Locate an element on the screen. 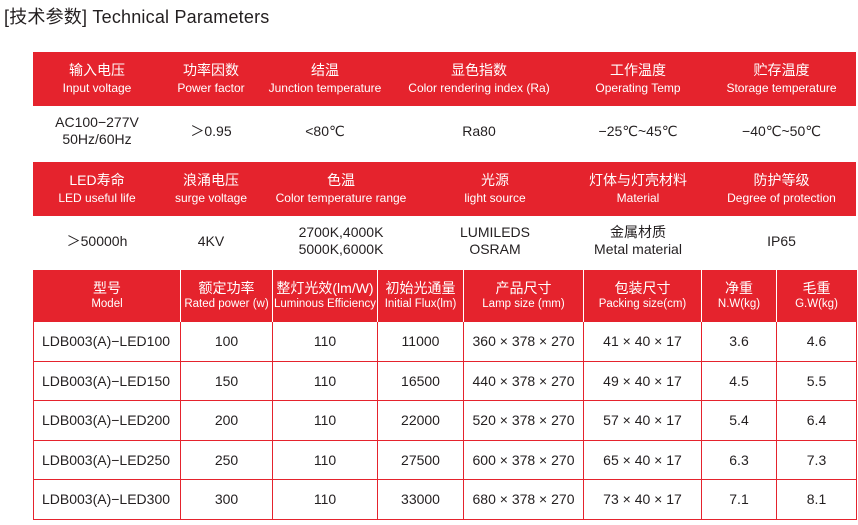 Image resolution: width=858 pixels, height=525 pixels. cell-net-weight: 5.4 is located at coordinates (739, 421).